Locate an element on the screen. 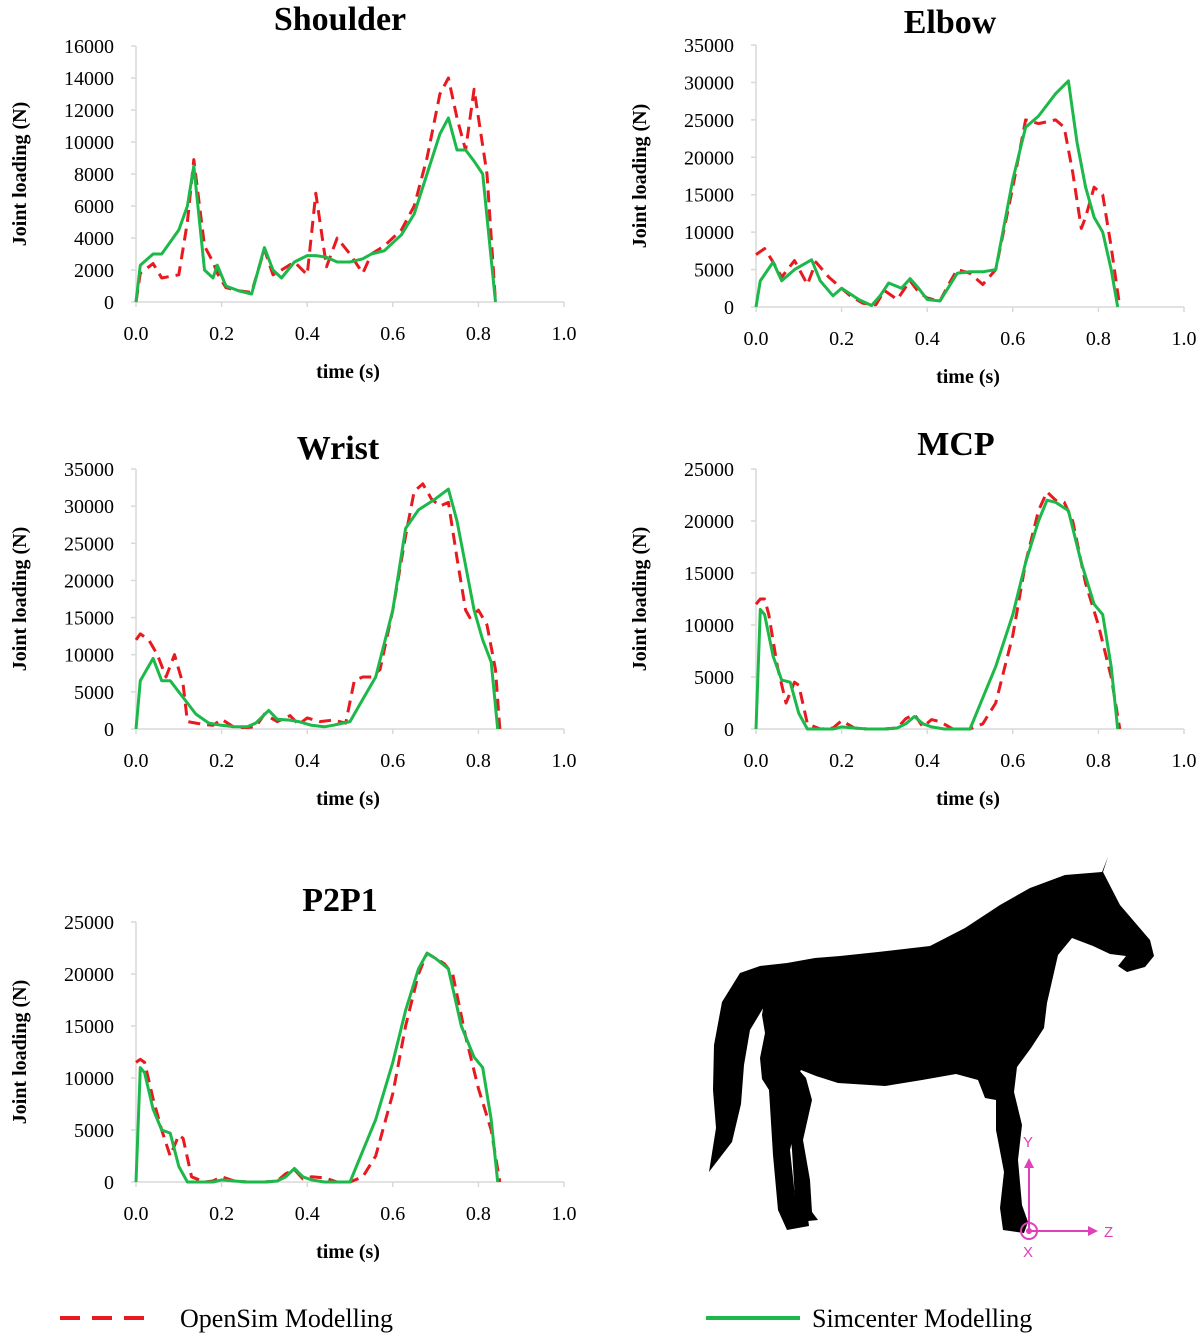 The image size is (1200, 1339). horse-illustration: Y Z X is located at coordinates (931, 1059).